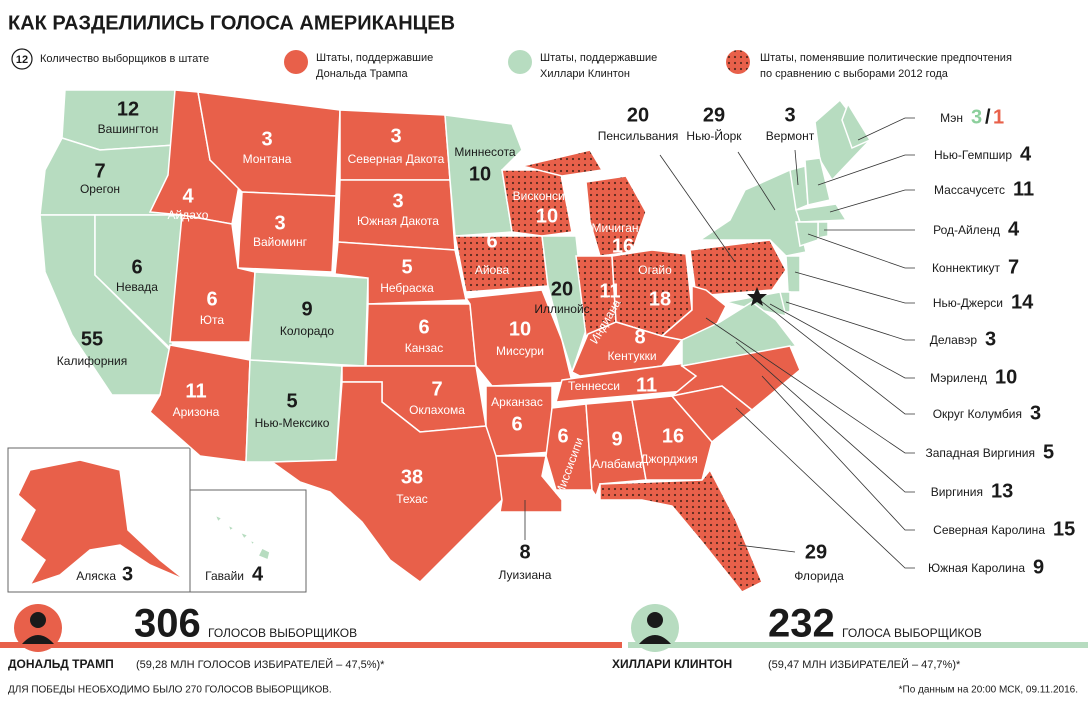 The height and width of the screenshot is (706, 1088). Describe the element at coordinates (525, 575) in the screenshot. I see `state-name: Луизиана` at that location.